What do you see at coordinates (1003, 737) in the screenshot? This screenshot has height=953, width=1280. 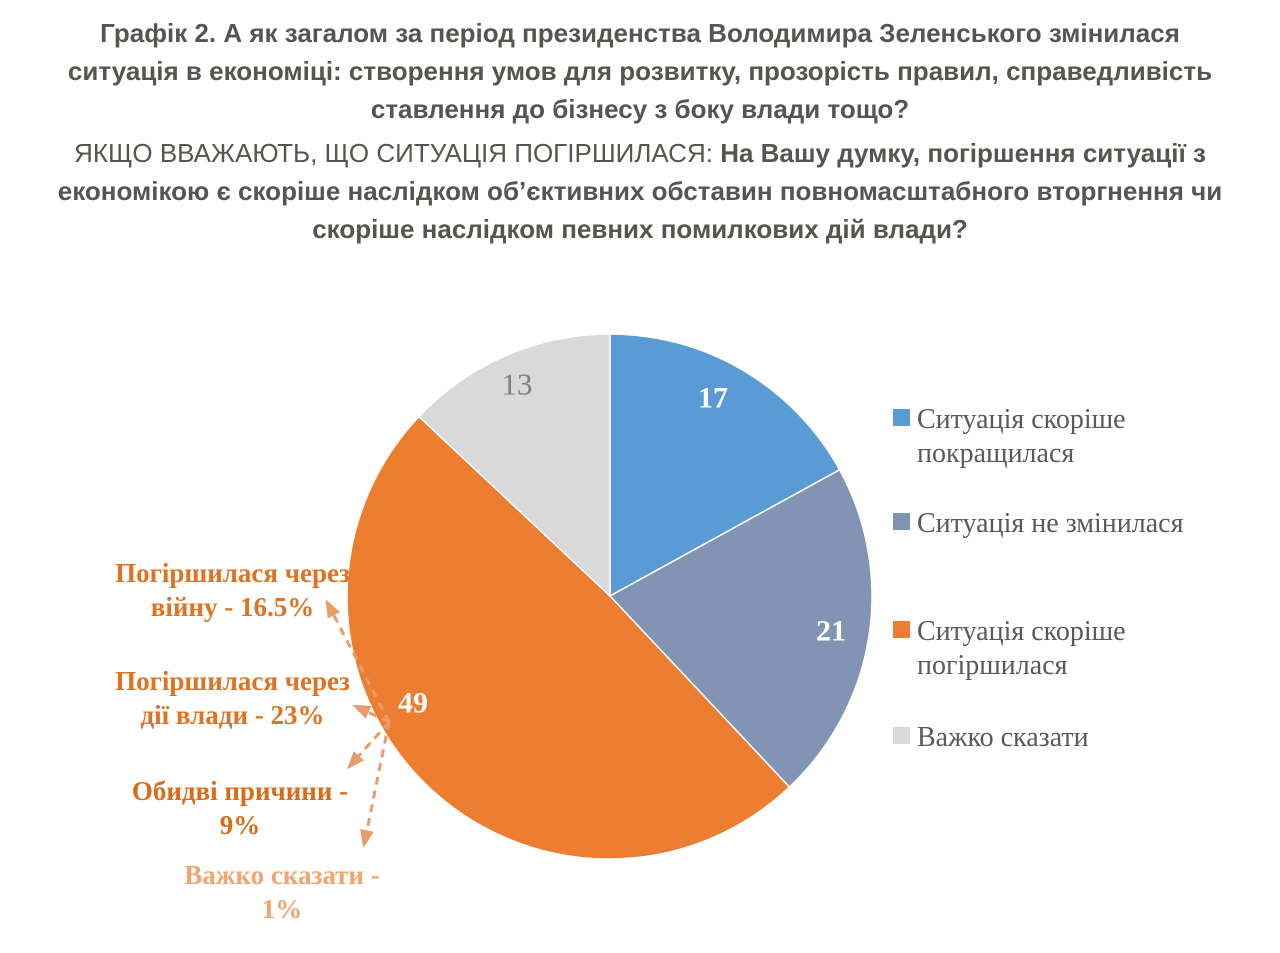 I see `legend-label: Важко сказати` at bounding box center [1003, 737].